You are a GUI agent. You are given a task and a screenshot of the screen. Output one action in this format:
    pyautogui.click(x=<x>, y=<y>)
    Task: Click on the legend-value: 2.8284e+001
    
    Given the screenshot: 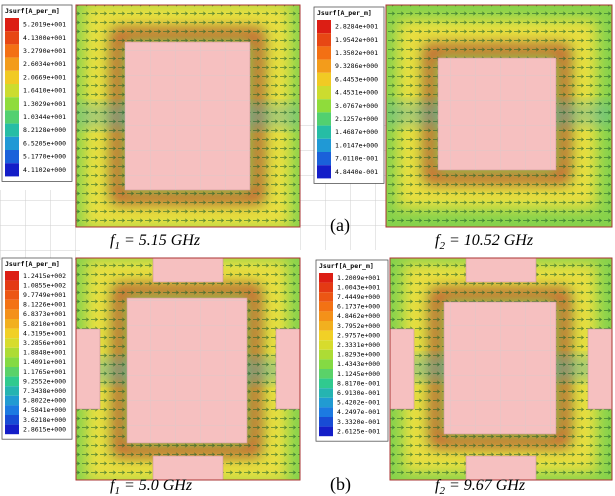 What is the action you would take?
    pyautogui.click(x=356, y=27)
    